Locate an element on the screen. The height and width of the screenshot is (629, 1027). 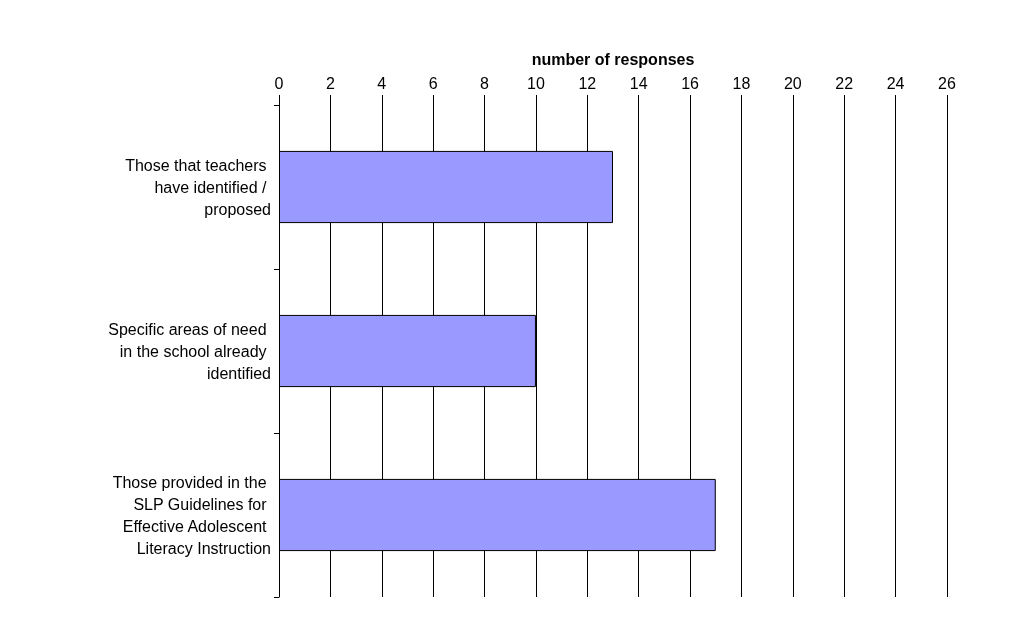
y-tick-label: Specific areas of need in the school already identified is located at coordinates (189, 351).